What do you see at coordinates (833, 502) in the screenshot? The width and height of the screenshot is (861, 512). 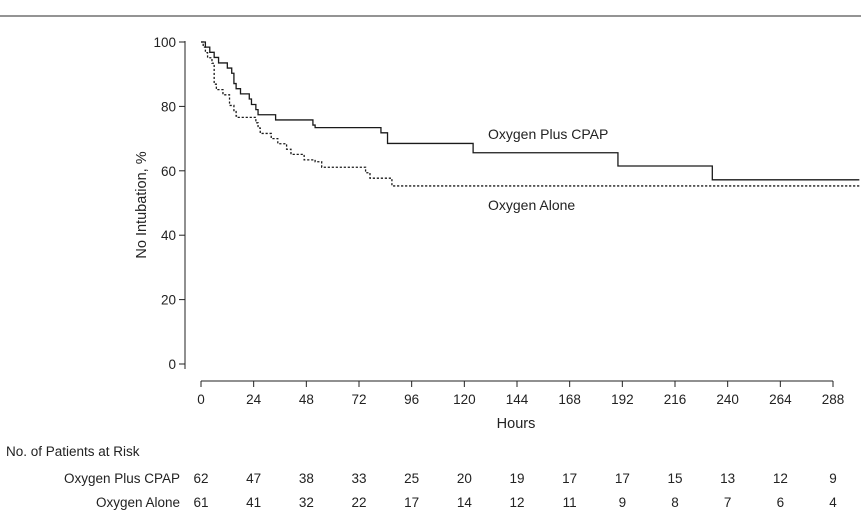 I see `risk-value: 4` at bounding box center [833, 502].